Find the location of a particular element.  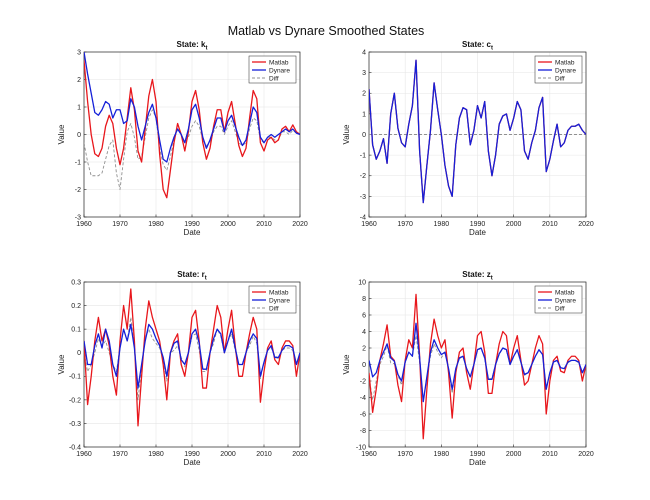

y-tick-label: 10 is located at coordinates (362, 282).